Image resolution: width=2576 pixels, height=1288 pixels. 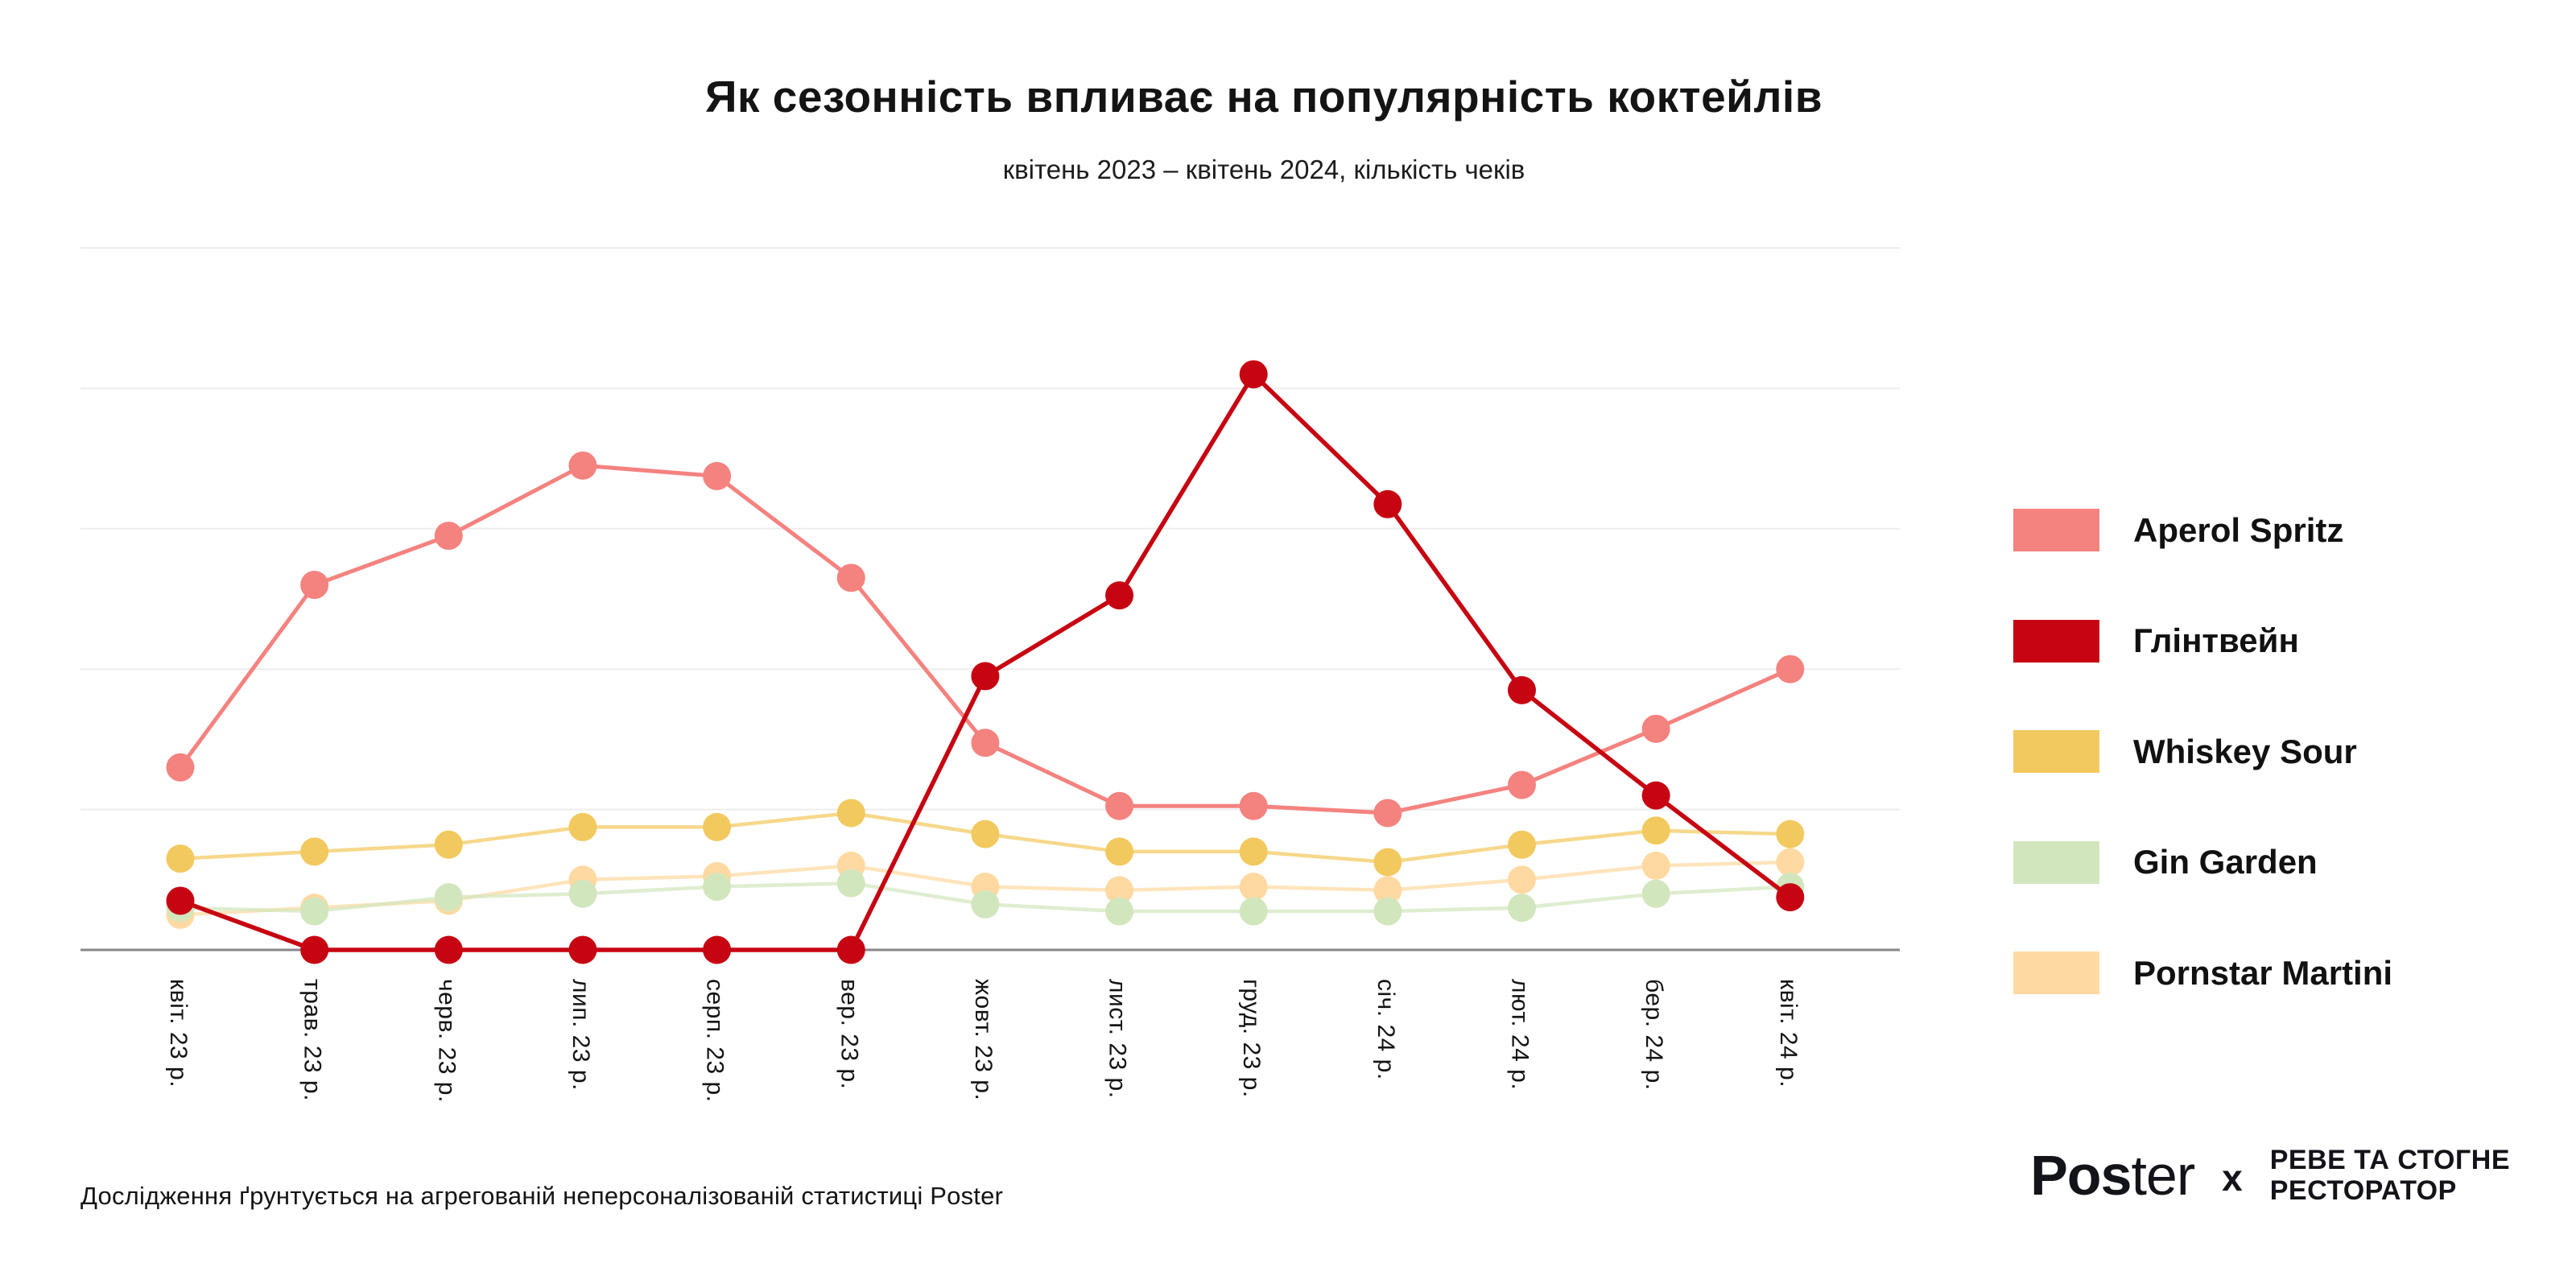 What do you see at coordinates (1654, 1035) in the screenshot?
I see `x-axis-label: бер. 24 р.` at bounding box center [1654, 1035].